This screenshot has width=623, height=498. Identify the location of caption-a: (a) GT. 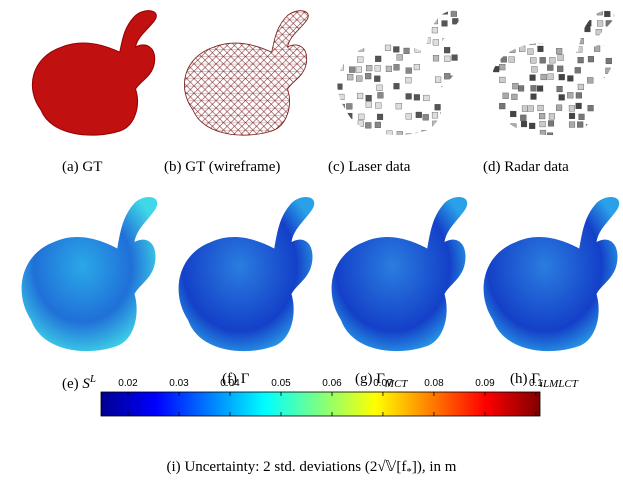
(82, 167).